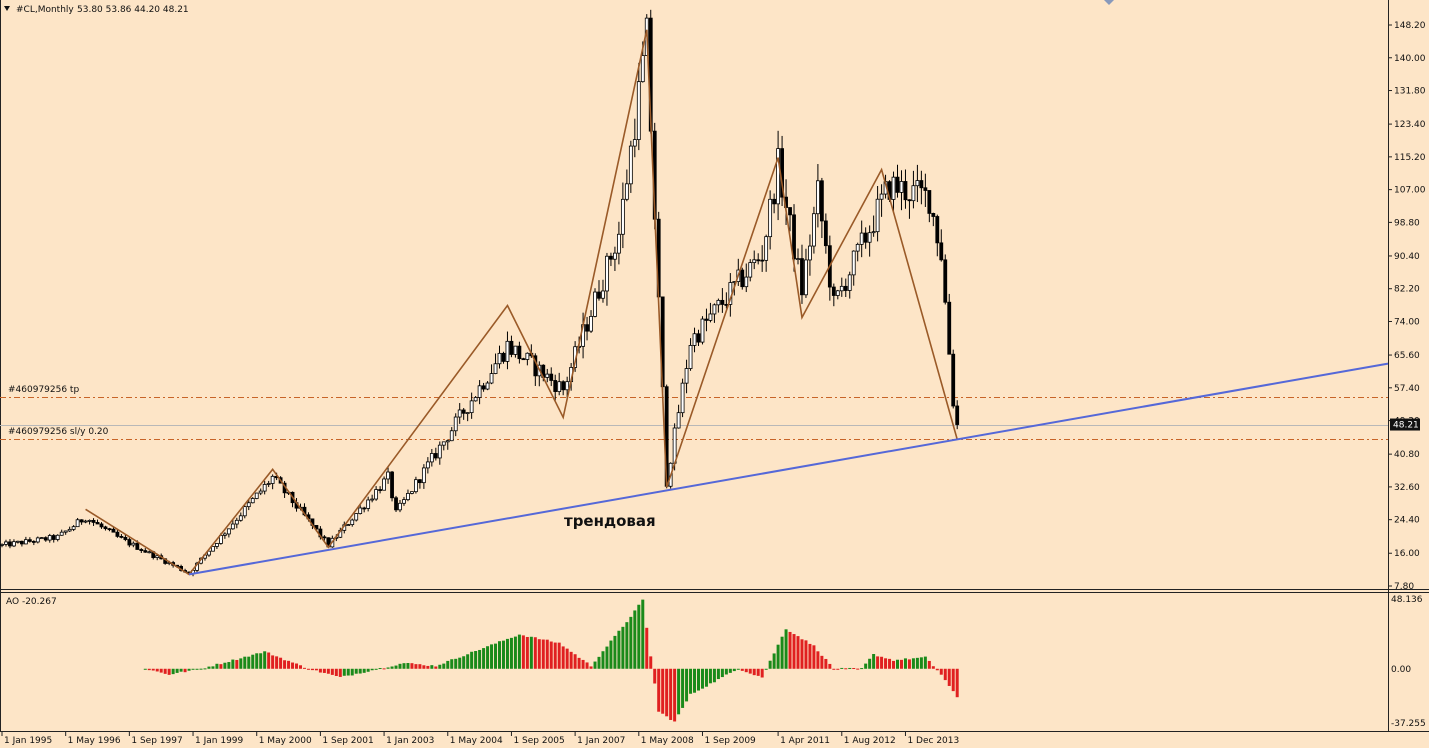 The width and height of the screenshot is (1429, 748). I want to click on time-tick-label: 1 Sep 2005, so click(538, 741).